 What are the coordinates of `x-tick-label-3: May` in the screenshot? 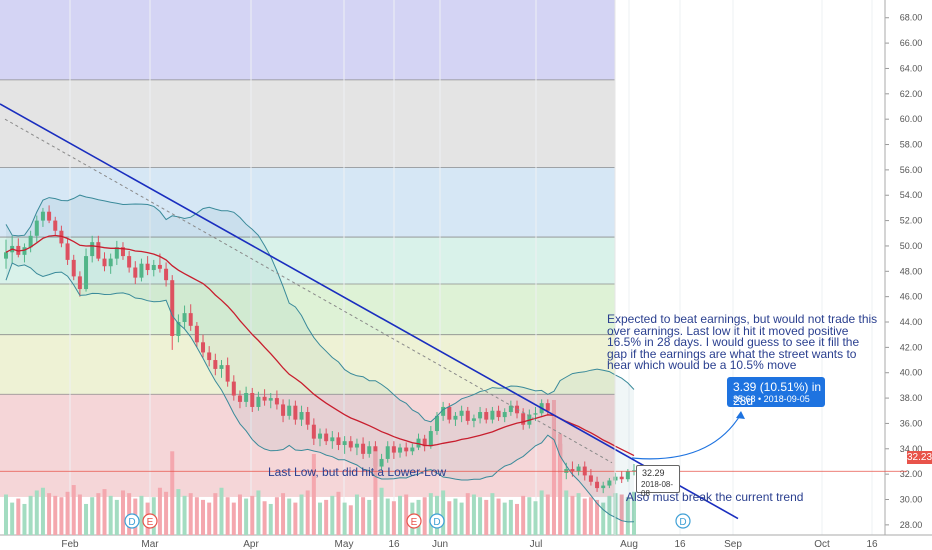 It's located at (344, 544).